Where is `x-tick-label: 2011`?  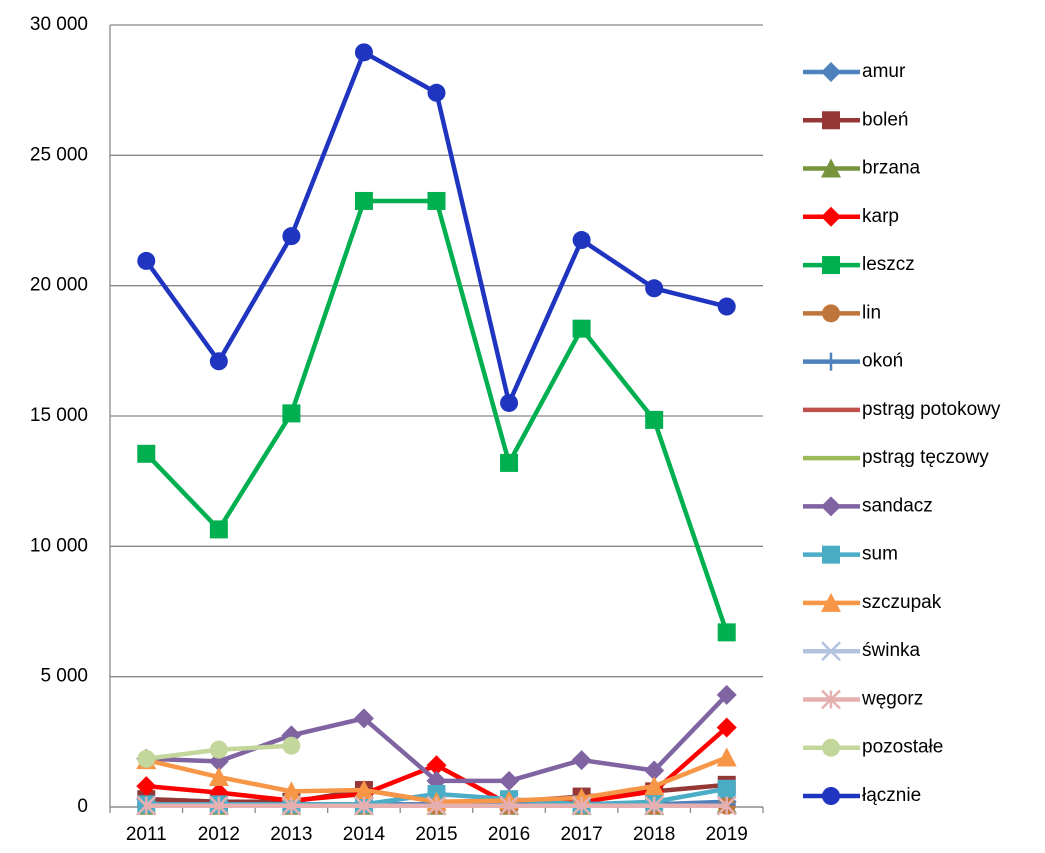
x-tick-label: 2011 is located at coordinates (146, 834).